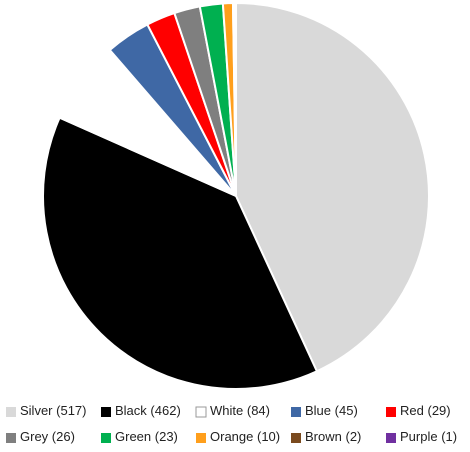  I want to click on legend-name: Brown, so click(323, 436).